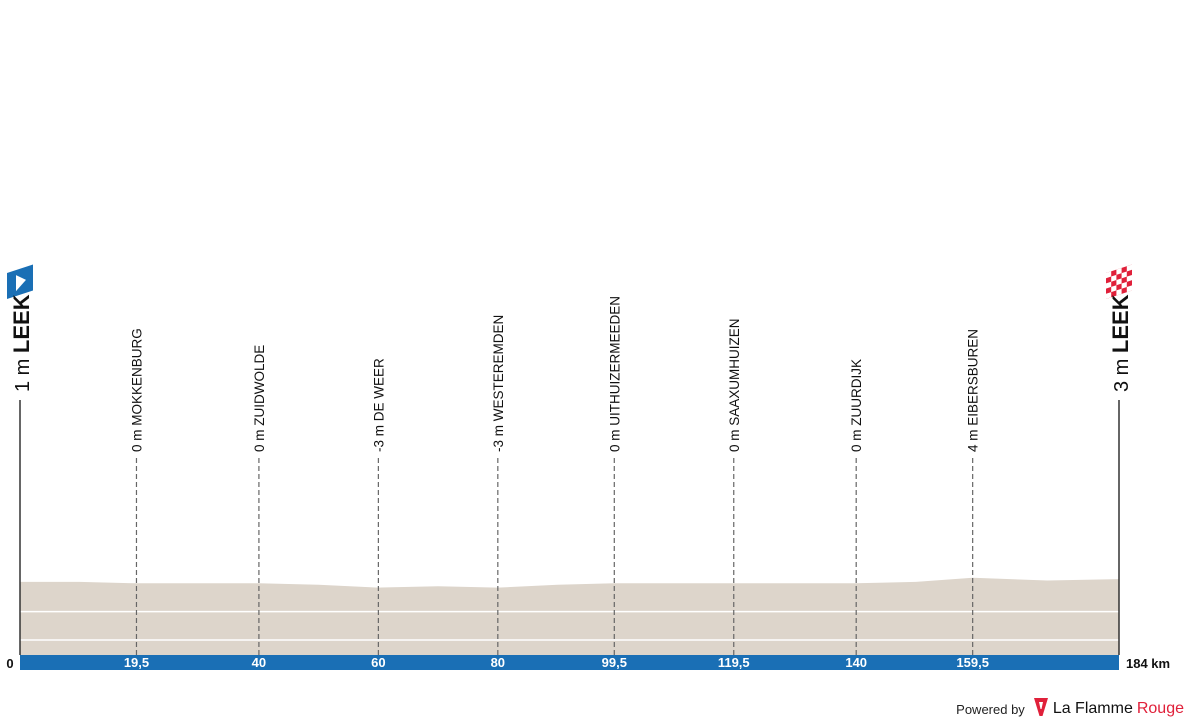 This screenshot has height=725, width=1200. I want to click on waypoint-km-label: 119,5, so click(734, 662).